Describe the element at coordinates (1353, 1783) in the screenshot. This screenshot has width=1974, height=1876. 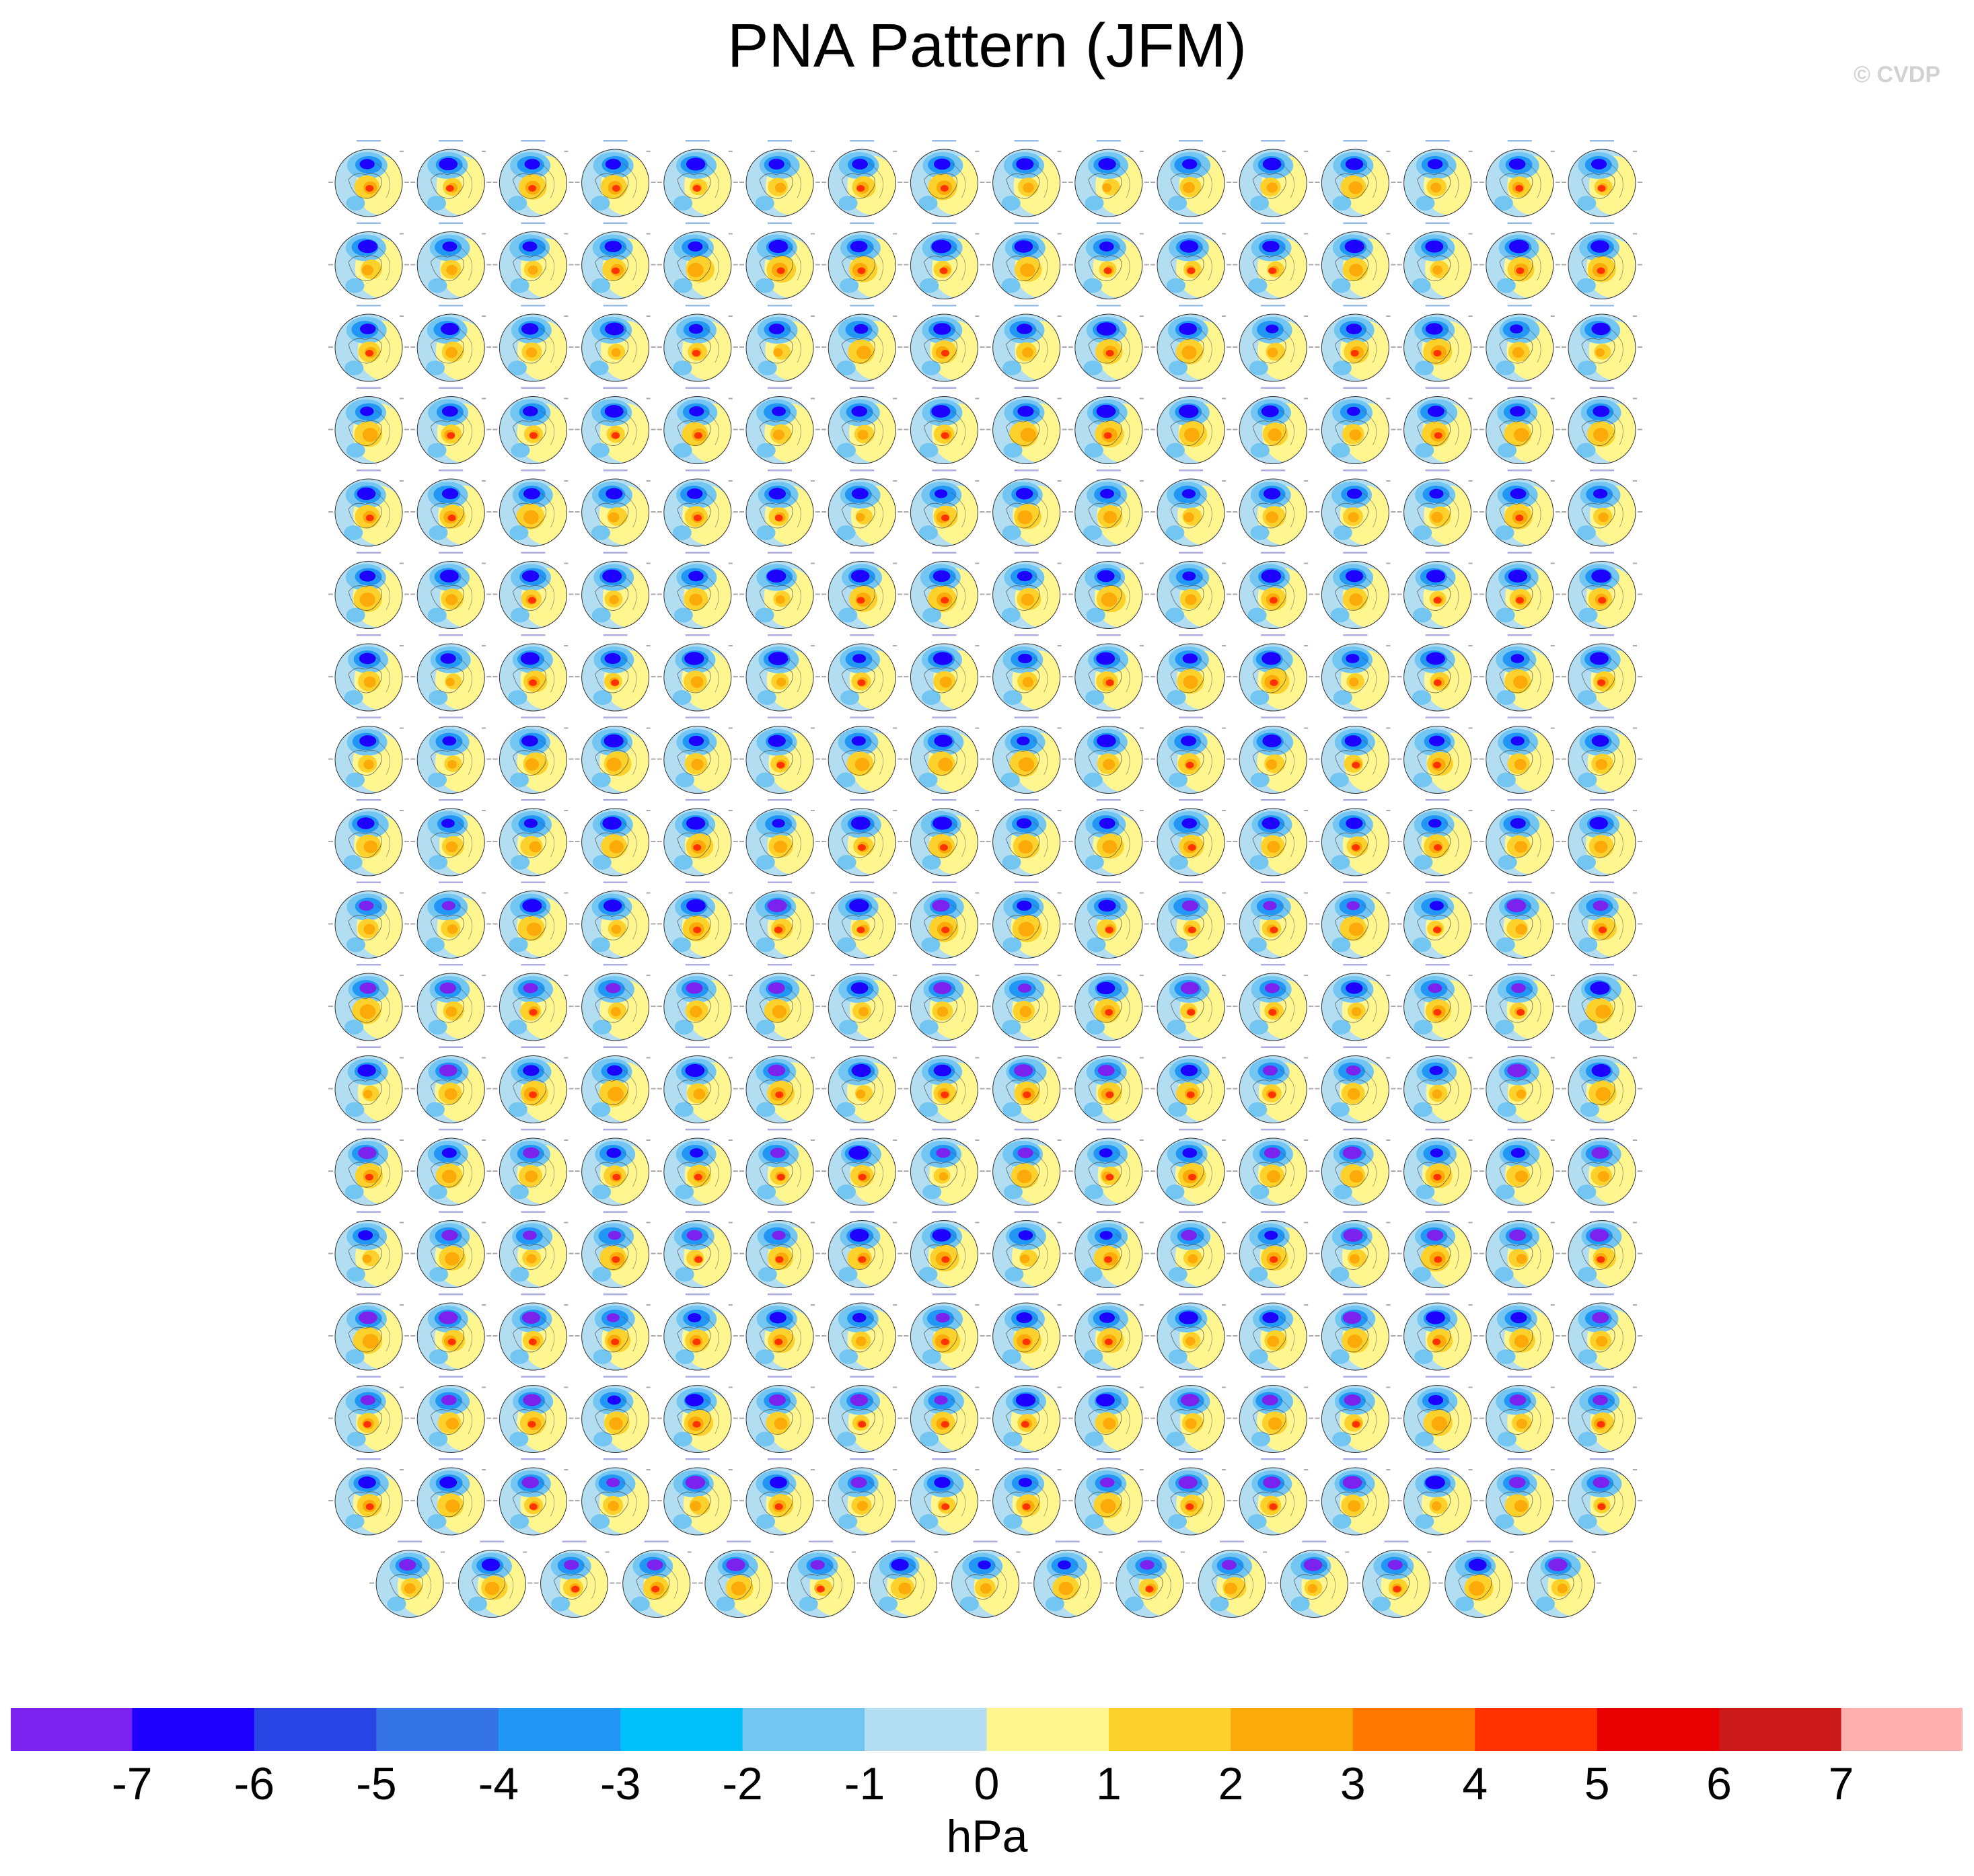
I see `colorbar-tick-label: 3` at that location.